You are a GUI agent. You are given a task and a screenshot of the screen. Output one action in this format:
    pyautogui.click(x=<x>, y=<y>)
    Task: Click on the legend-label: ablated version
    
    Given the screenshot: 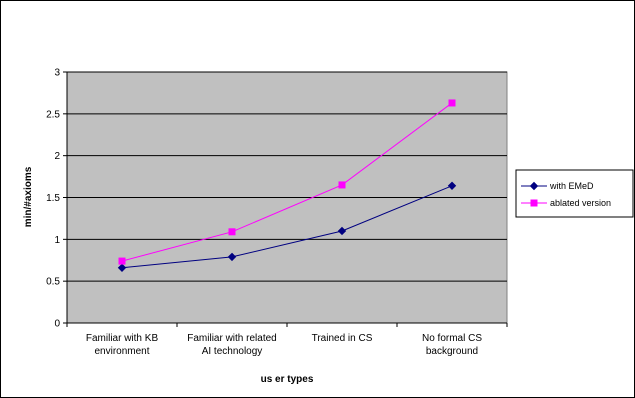 What is the action you would take?
    pyautogui.click(x=580, y=203)
    